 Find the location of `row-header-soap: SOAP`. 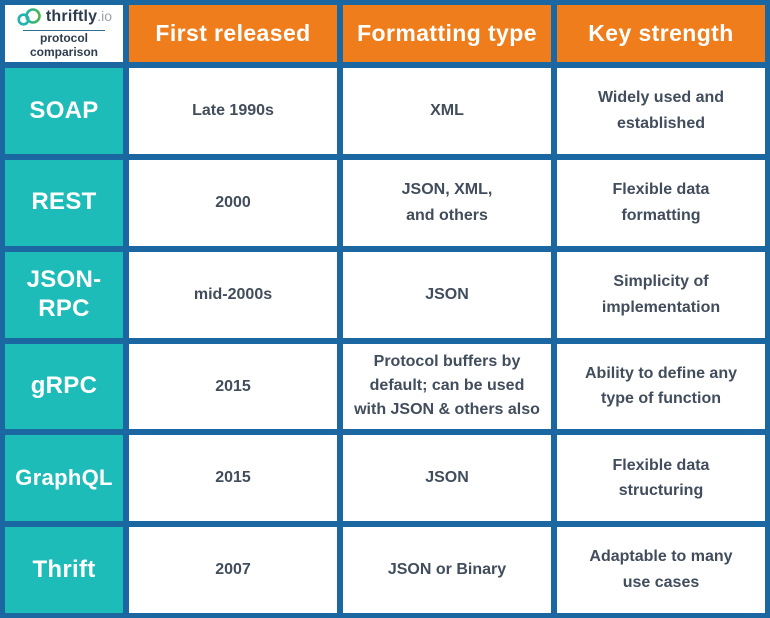

row-header-soap: SOAP is located at coordinates (64, 111).